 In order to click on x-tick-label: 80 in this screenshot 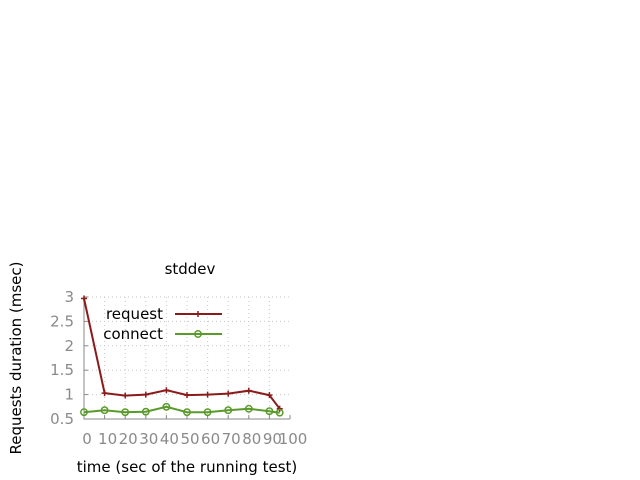, I will do `click(251, 439)`.